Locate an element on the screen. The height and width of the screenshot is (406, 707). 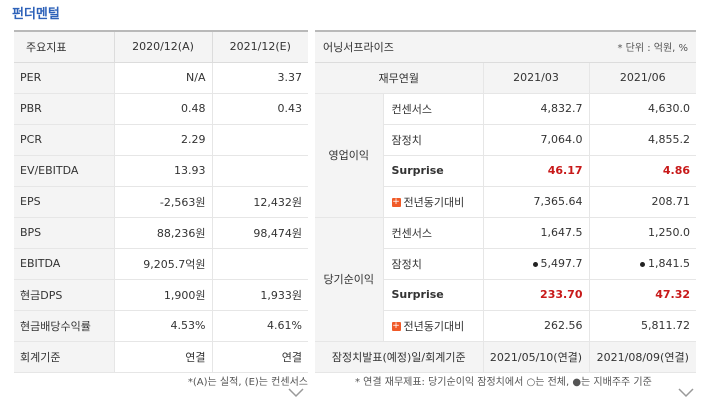
footnote-right: * 연결 재무제표: 당기순이익 잠정치에서 ○는 전체, ●는 지배주주 기준 is located at coordinates (503, 382).